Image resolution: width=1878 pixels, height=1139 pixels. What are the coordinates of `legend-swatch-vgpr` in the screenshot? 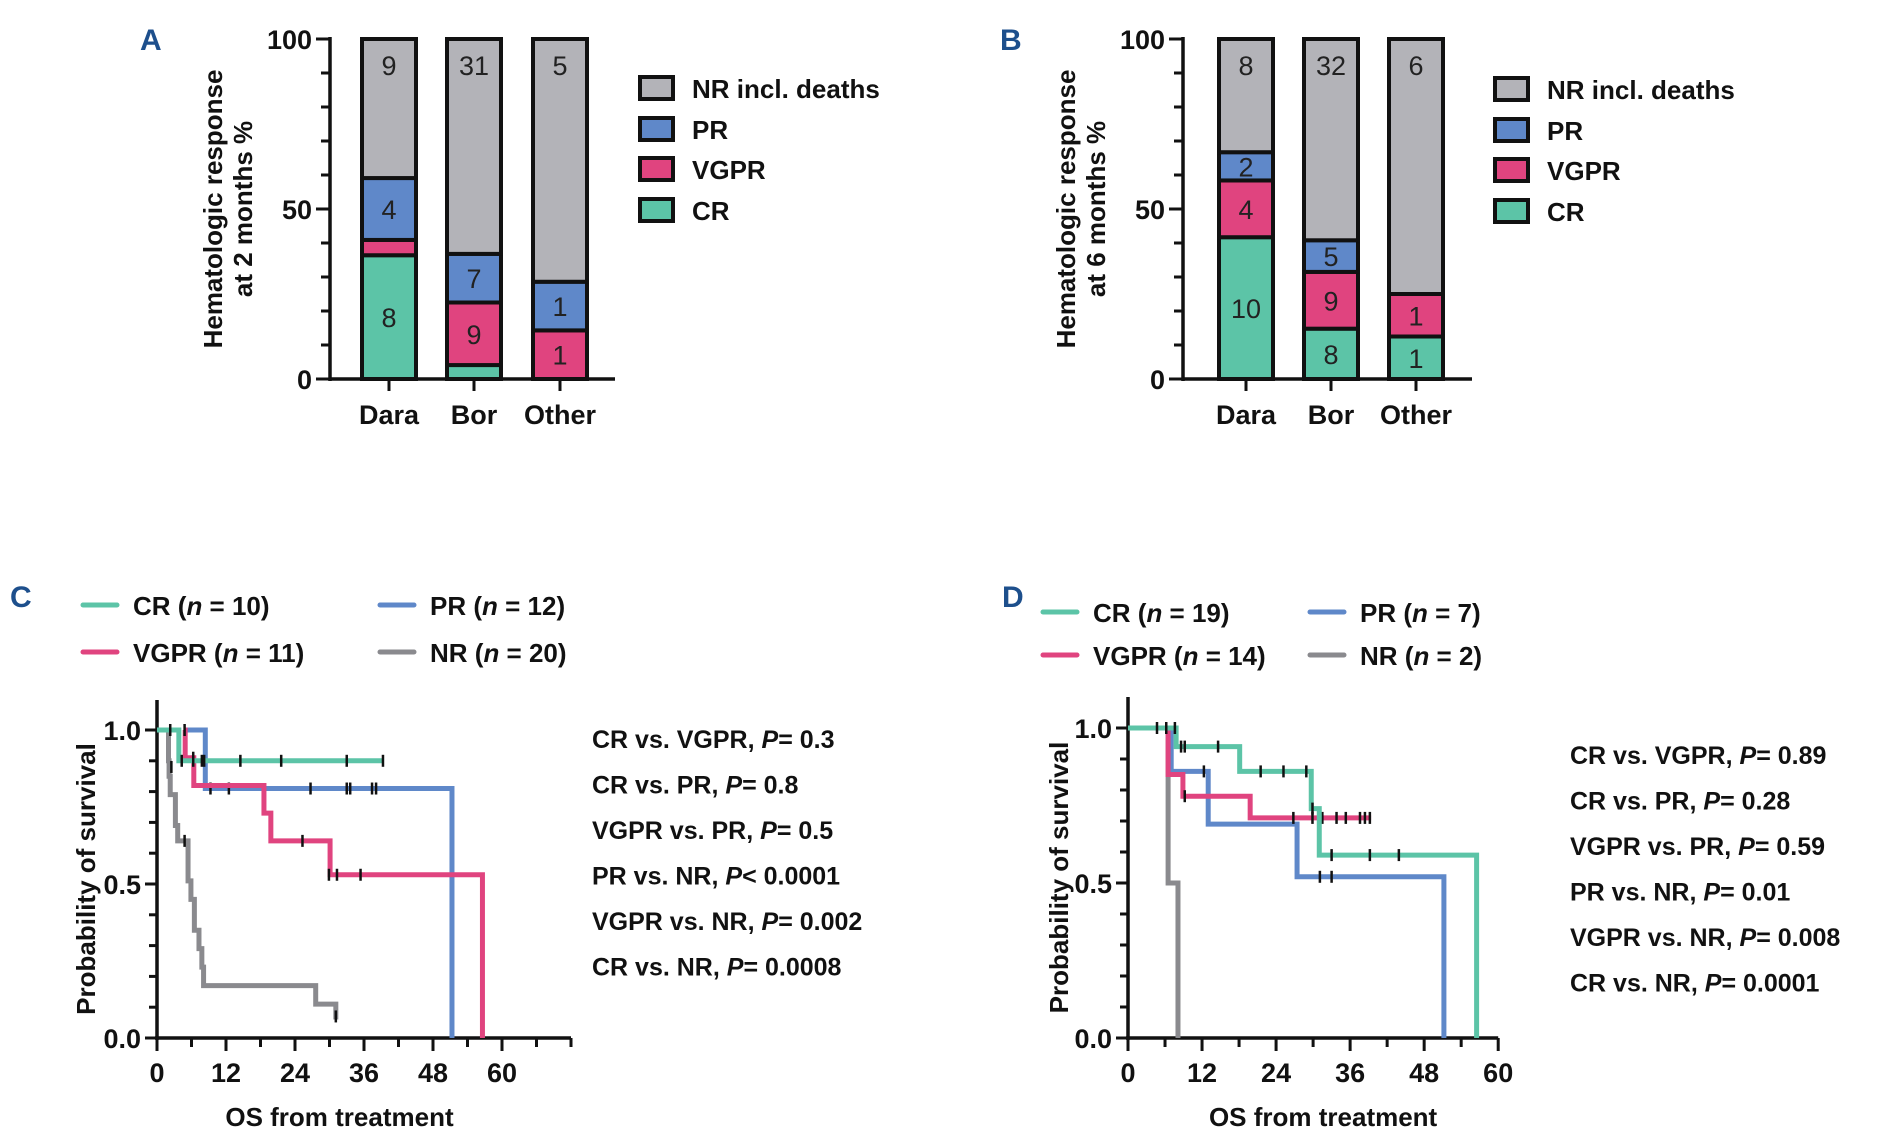 It's located at (1511, 170).